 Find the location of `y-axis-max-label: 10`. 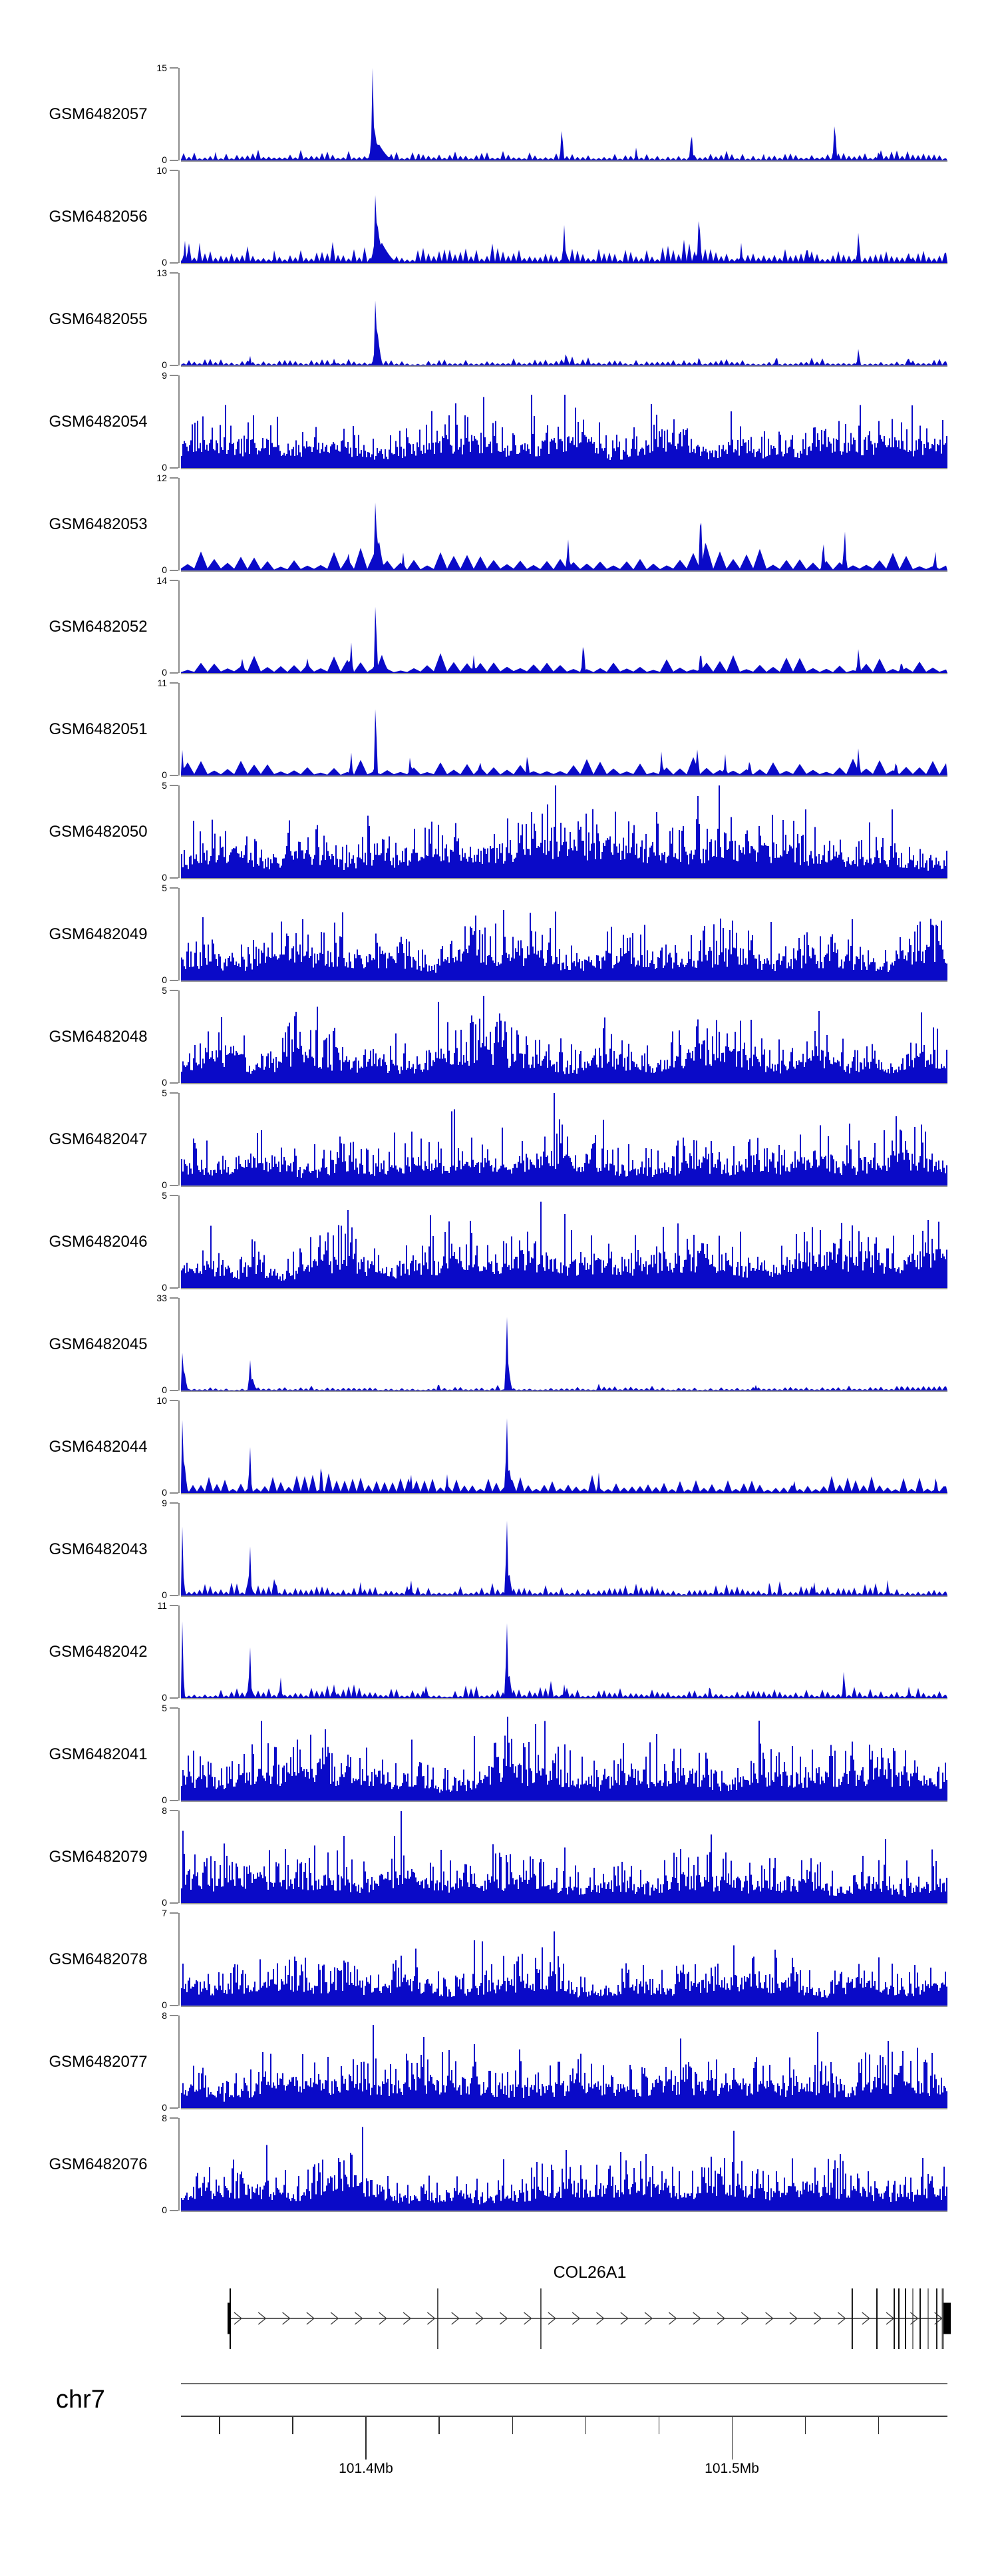

y-axis-max-label: 10 is located at coordinates (161, 170).